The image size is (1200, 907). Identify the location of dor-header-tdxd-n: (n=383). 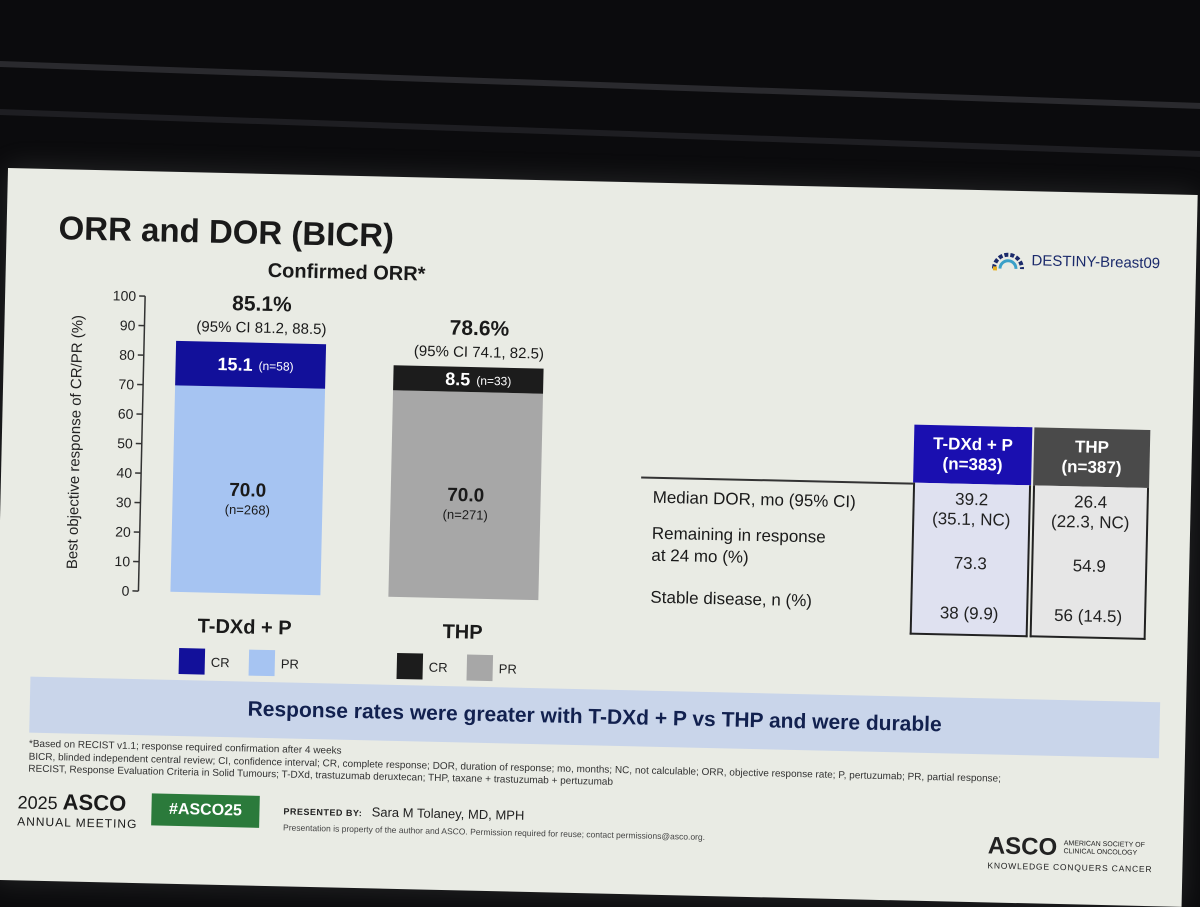
(972, 465).